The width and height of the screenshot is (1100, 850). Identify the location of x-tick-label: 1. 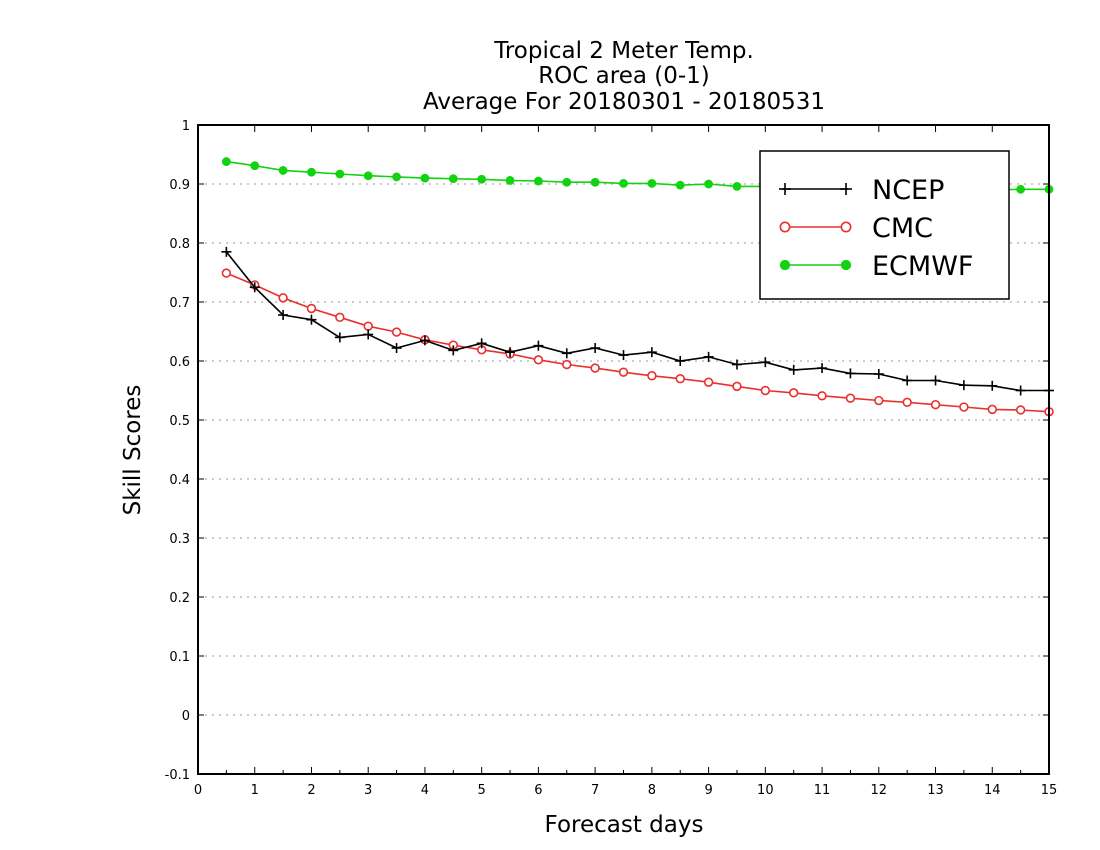
(255, 790).